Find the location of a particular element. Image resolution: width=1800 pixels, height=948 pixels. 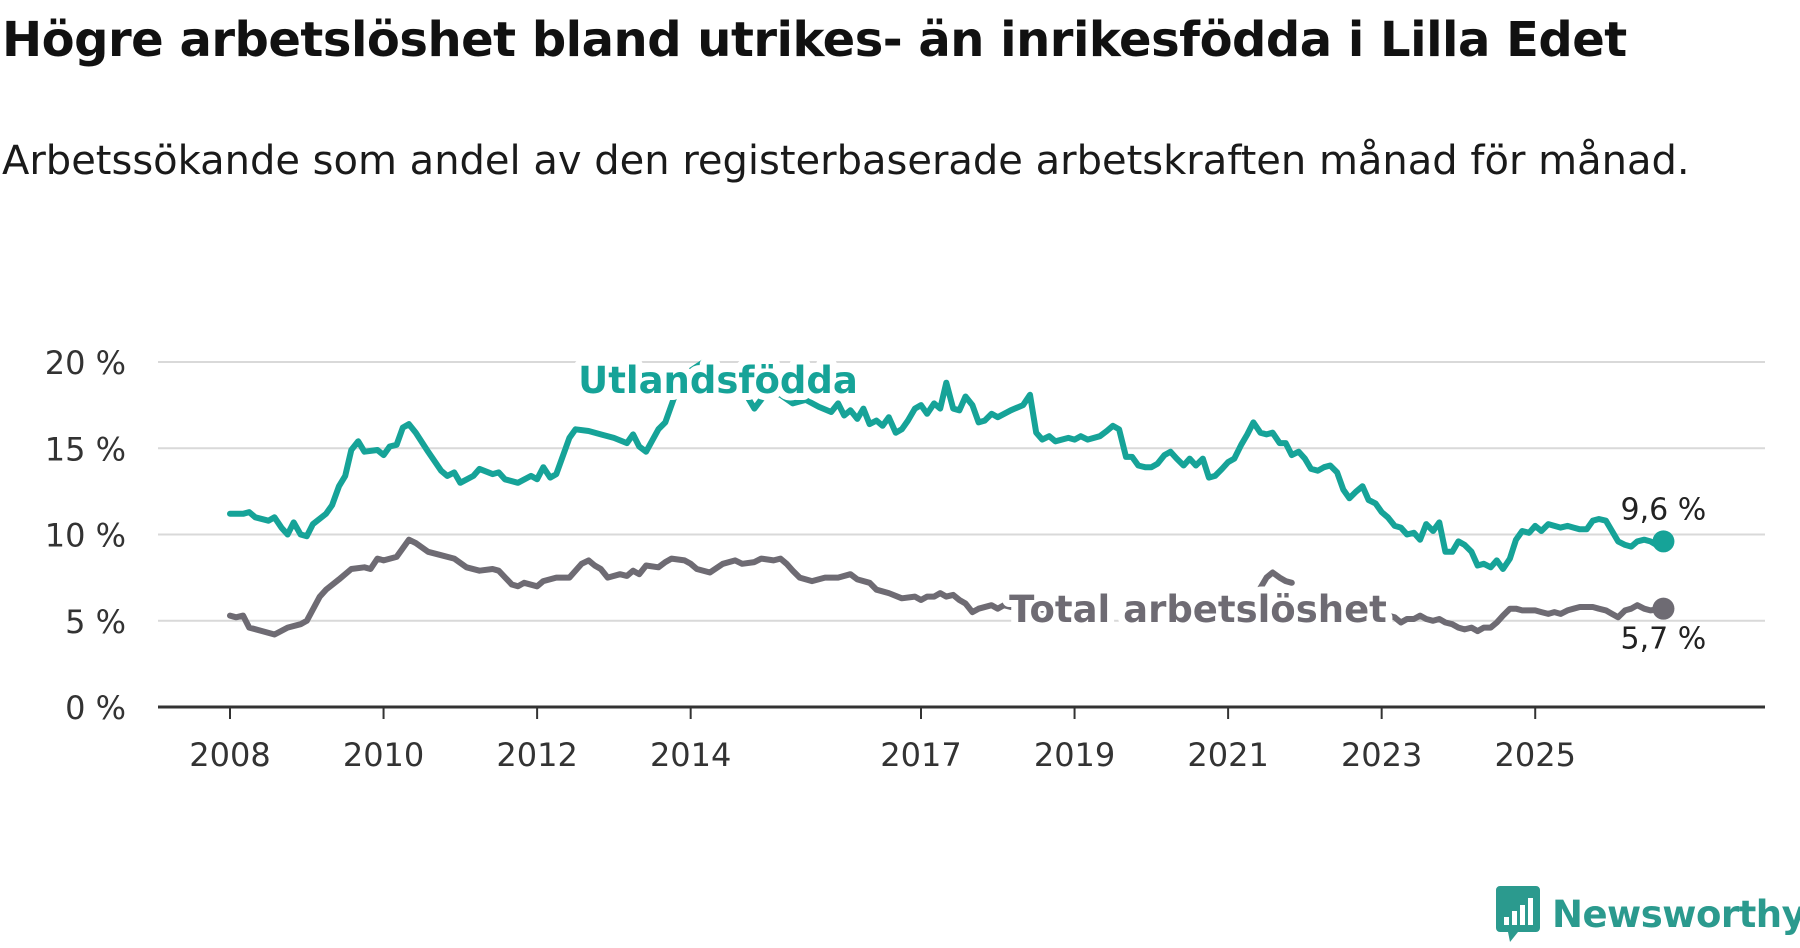

series-label-total-halo: Total arbetslöshet is located at coordinates (1198, 609).